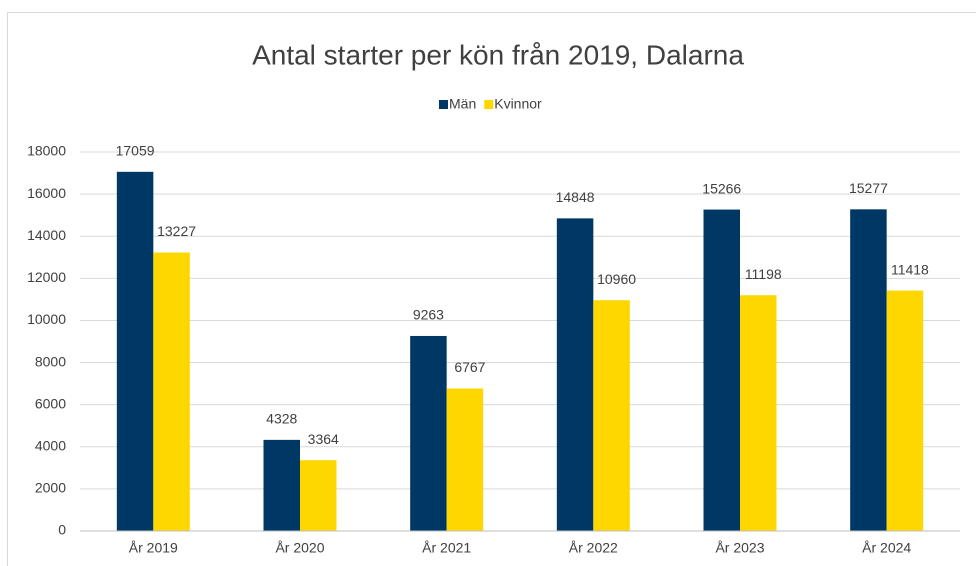 This screenshot has height=566, width=976. What do you see at coordinates (739, 548) in the screenshot?
I see `x-tick-label: År 2023` at bounding box center [739, 548].